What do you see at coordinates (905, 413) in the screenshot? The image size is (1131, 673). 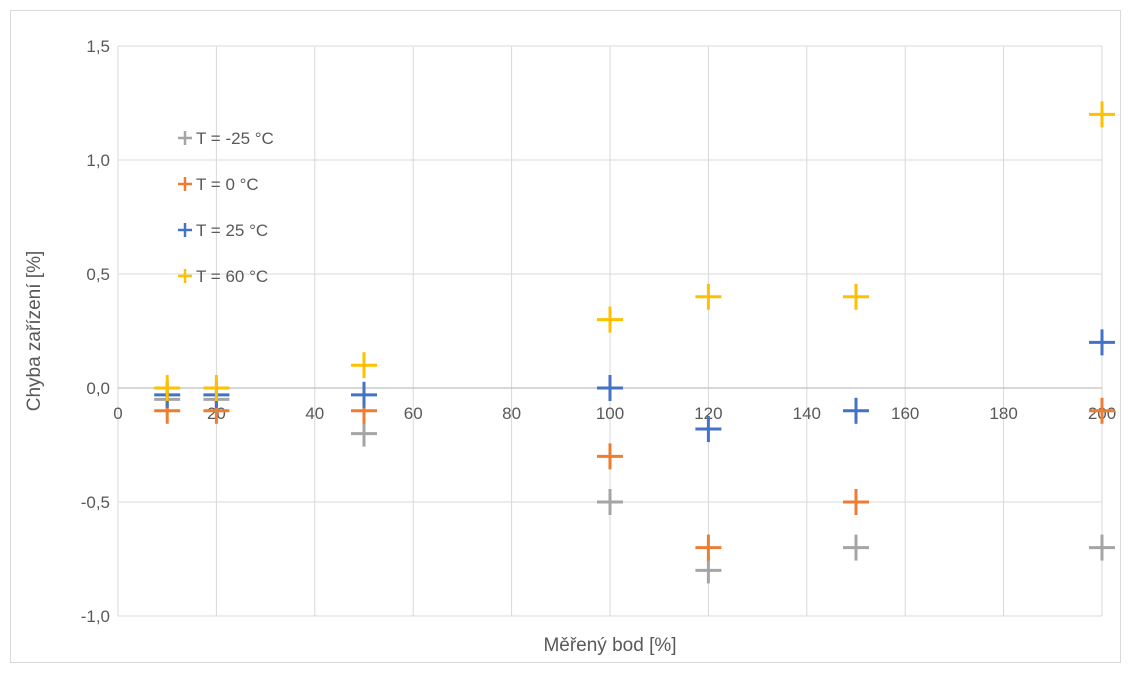 I see `x-tick-label: 160` at bounding box center [905, 413].